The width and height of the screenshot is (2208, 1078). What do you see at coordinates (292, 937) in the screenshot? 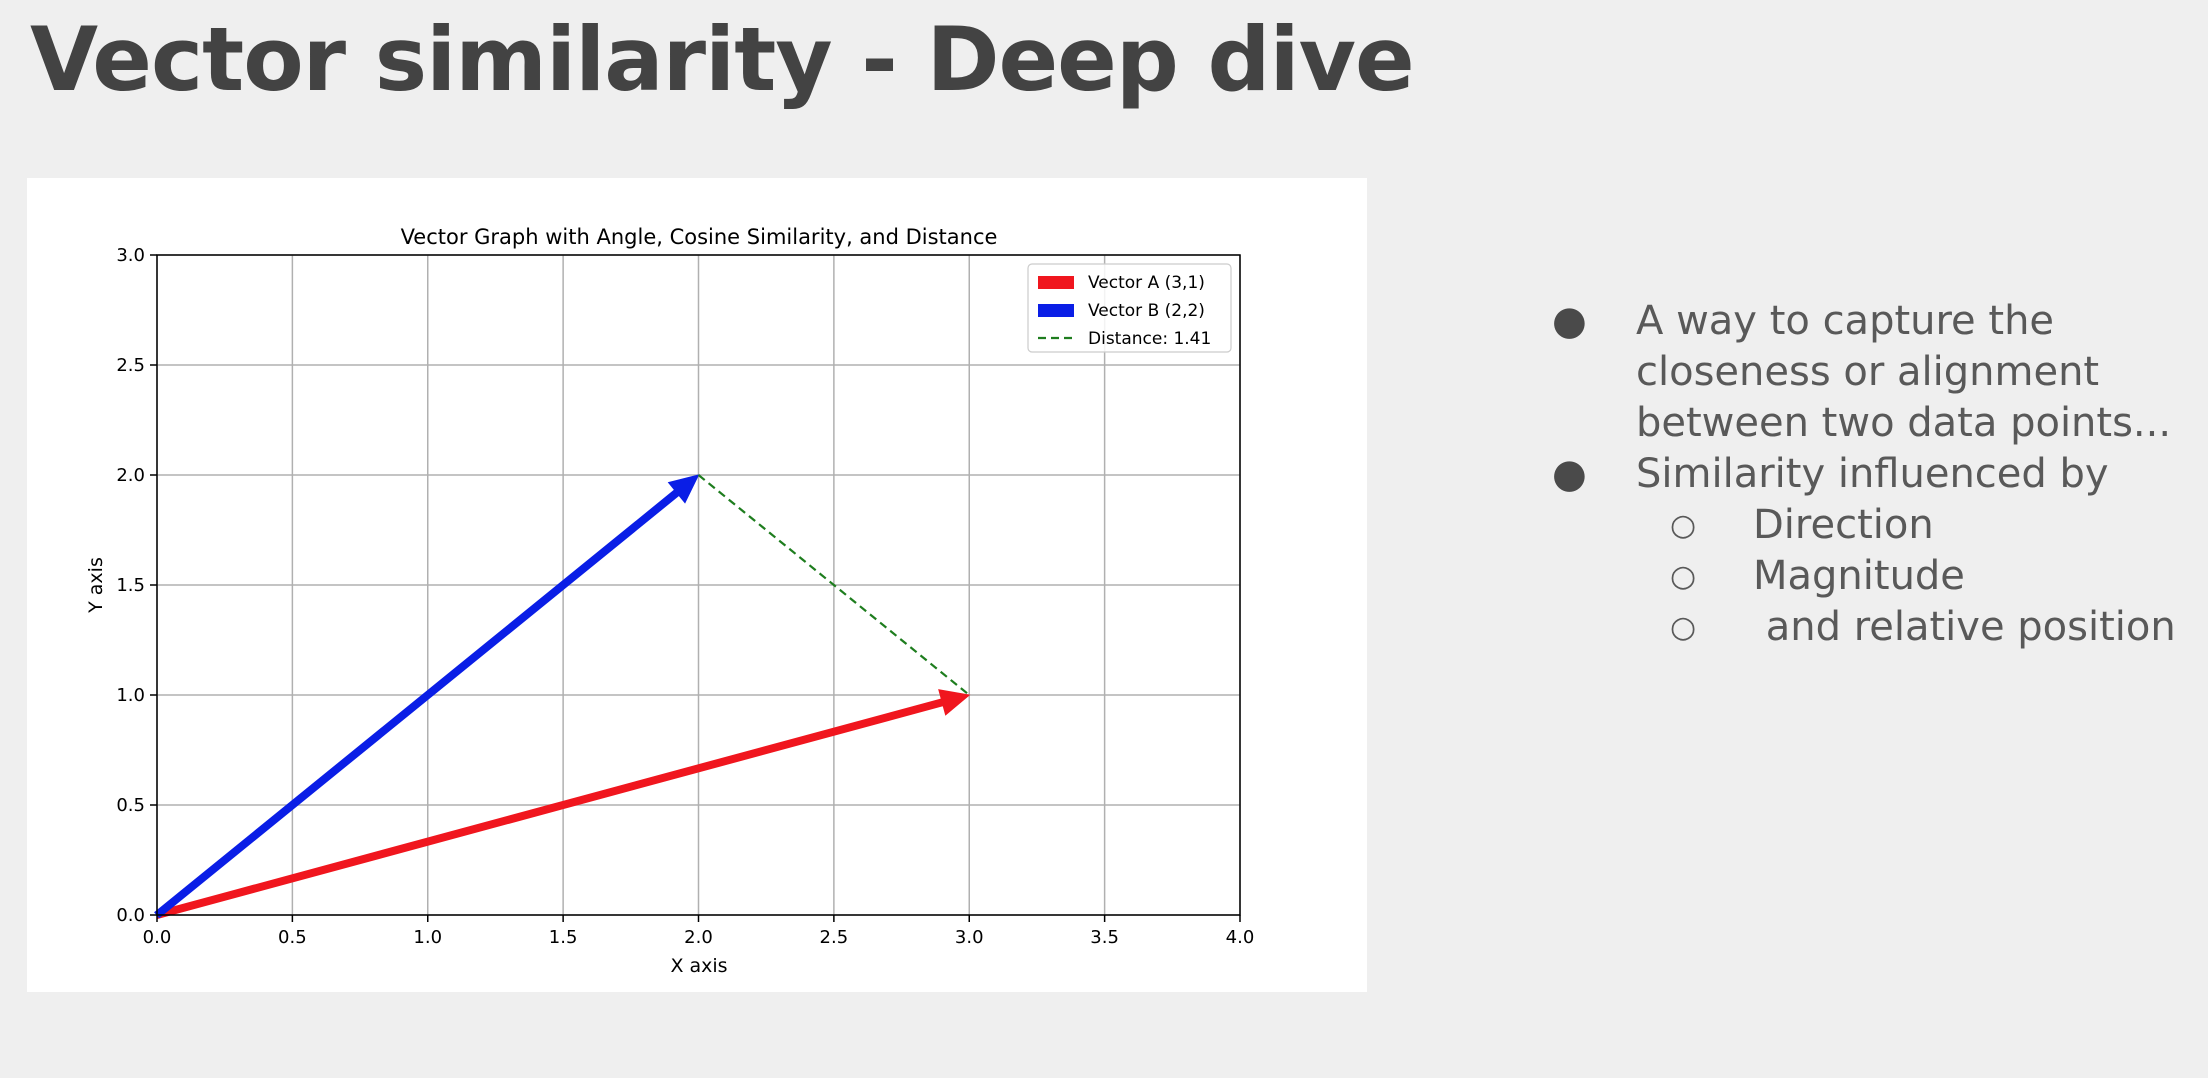
I see `x-tick-label: 0.5` at bounding box center [292, 937].